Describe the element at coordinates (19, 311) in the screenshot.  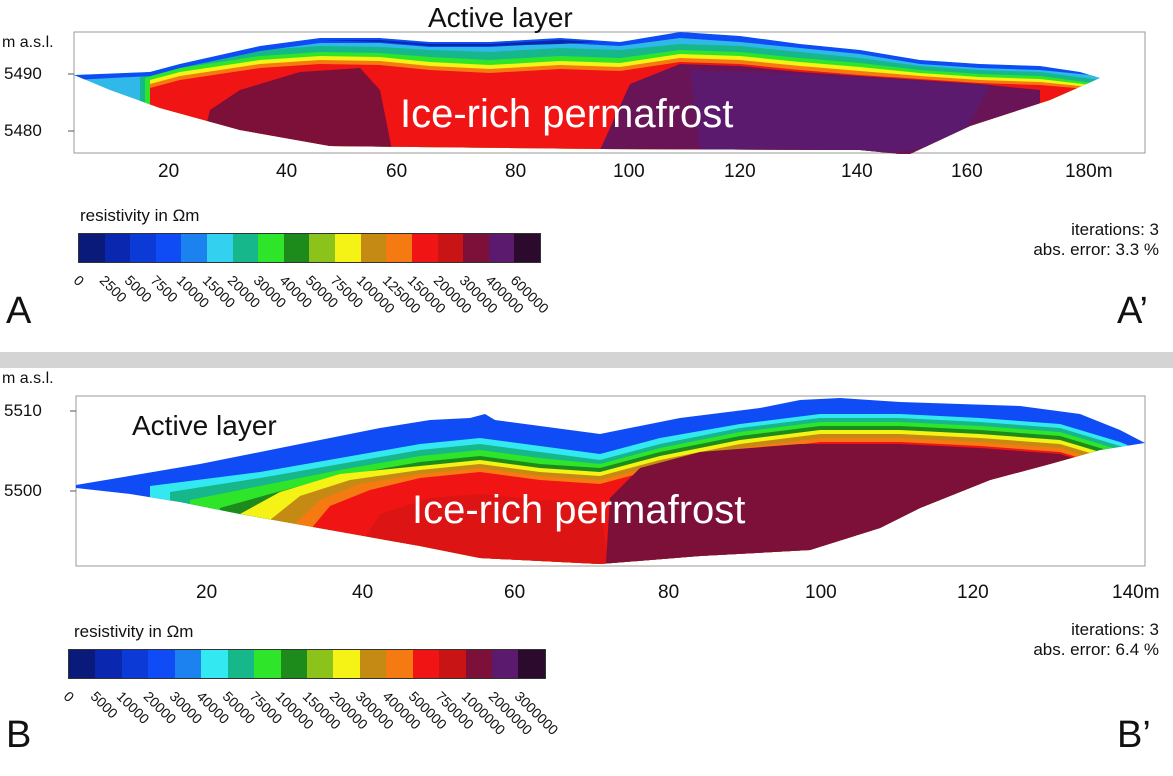
I see `profile-start-label-a: A` at that location.